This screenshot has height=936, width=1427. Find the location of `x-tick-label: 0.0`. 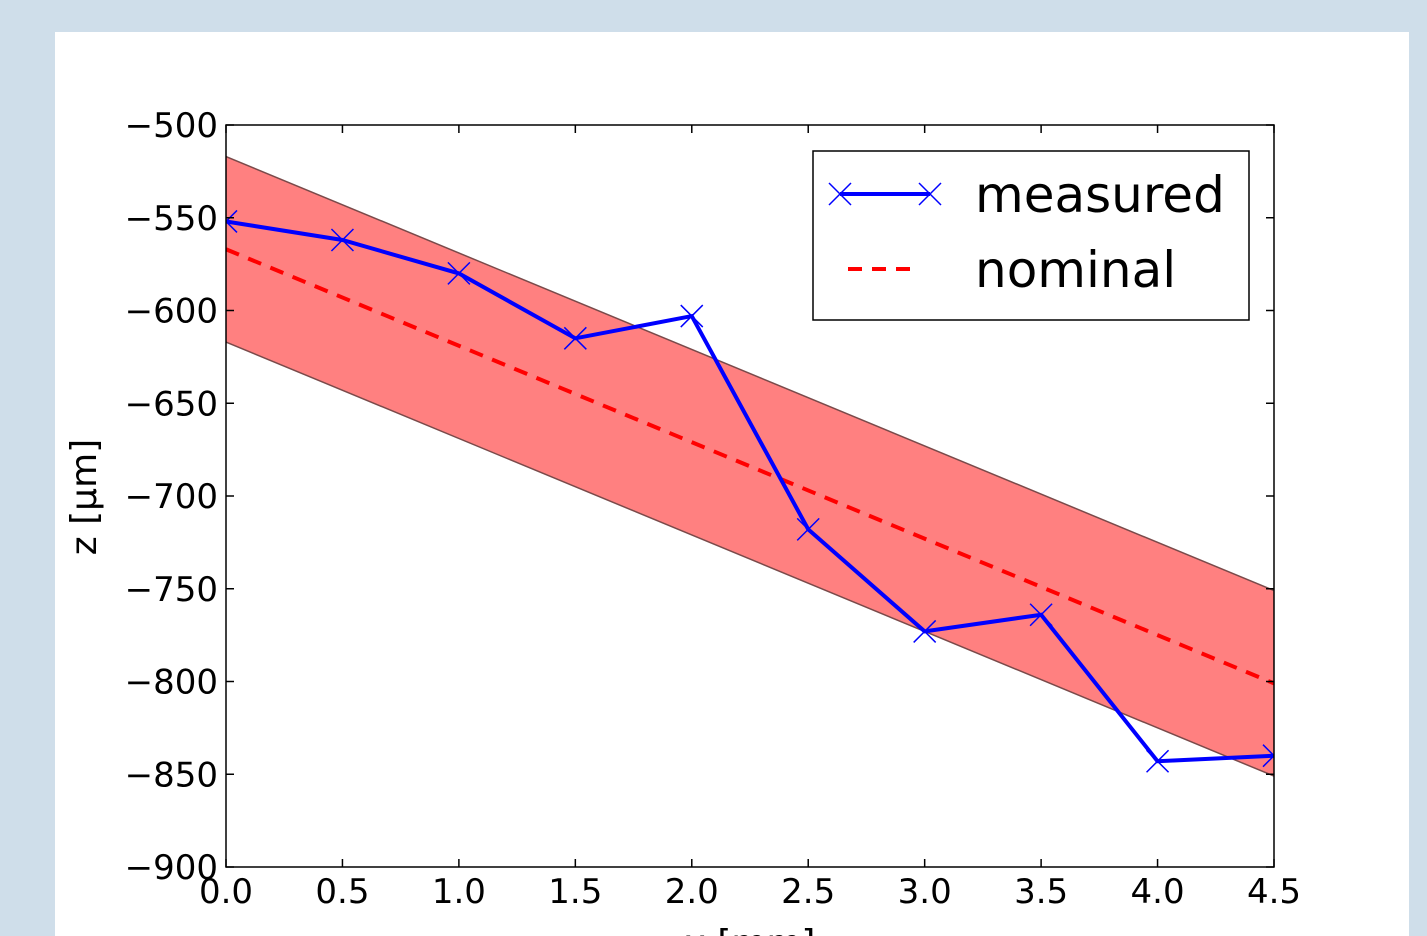

x-tick-label: 0.0 is located at coordinates (226, 892).